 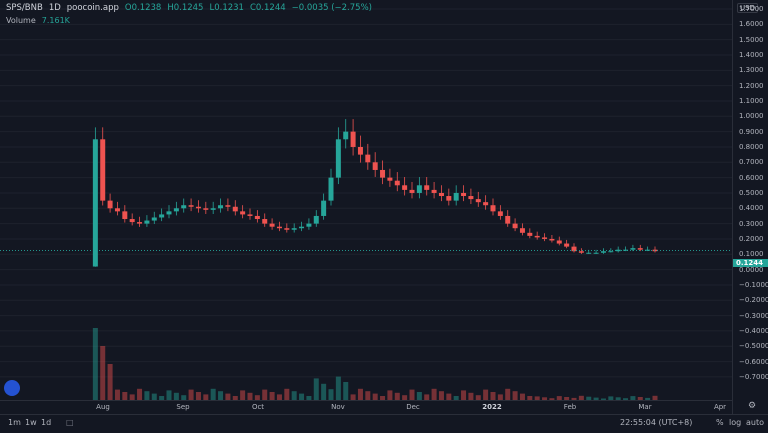 What do you see at coordinates (14, 422) in the screenshot?
I see `range-1m-button: 1m` at bounding box center [14, 422].